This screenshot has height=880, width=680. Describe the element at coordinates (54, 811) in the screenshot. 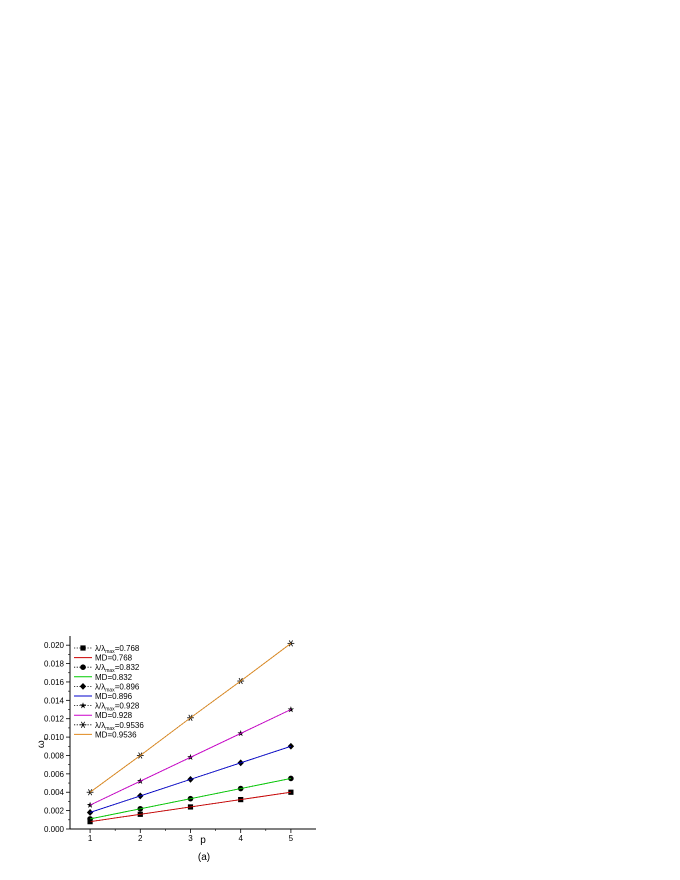

I see `y-tick-label: 0.002` at that location.